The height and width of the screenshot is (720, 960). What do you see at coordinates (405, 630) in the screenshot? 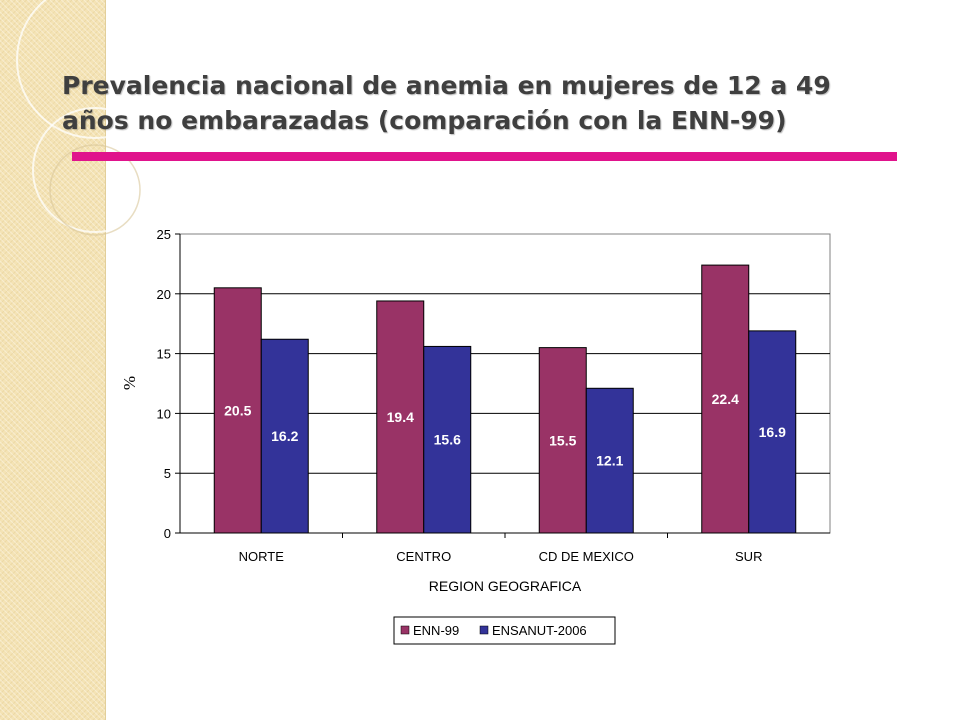
I see `legend-swatch-enn99` at bounding box center [405, 630].